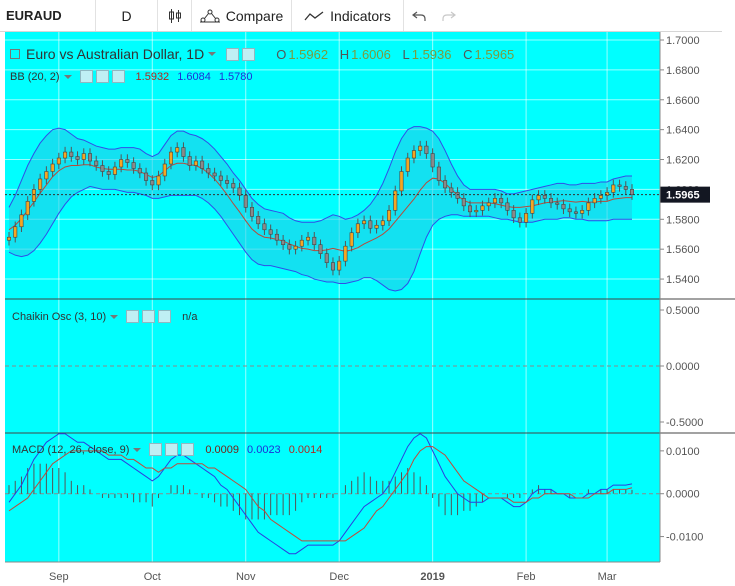 The height and width of the screenshot is (586, 735). Describe the element at coordinates (449, 15) in the screenshot. I see `redo-button` at that location.